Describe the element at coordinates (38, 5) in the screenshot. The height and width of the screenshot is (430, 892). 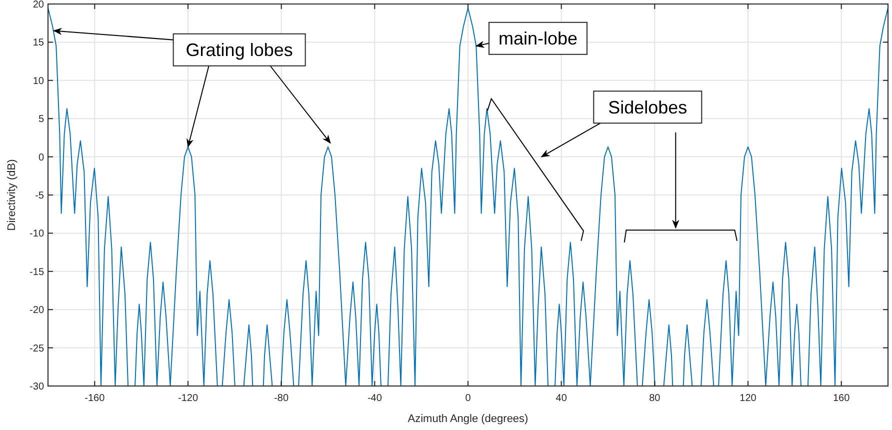
I see `y-tick-label: 20` at that location.